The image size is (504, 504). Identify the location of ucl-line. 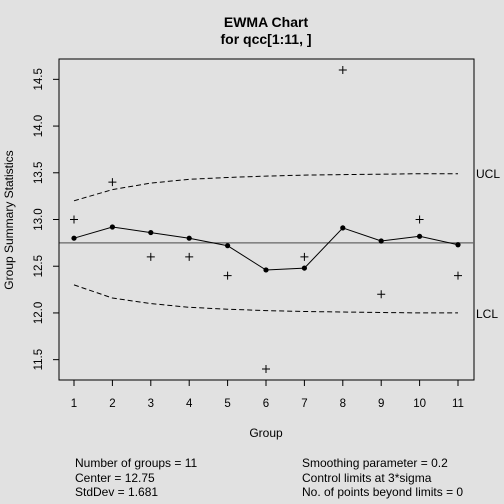
(265, 187).